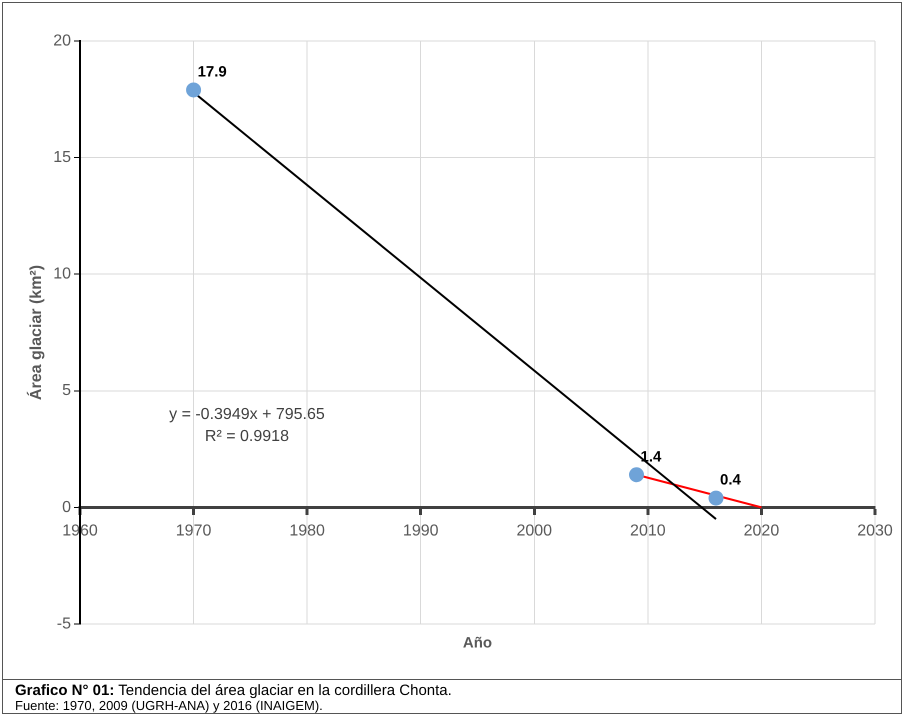 Image resolution: width=906 pixels, height=722 pixels. What do you see at coordinates (67, 507) in the screenshot?
I see `y-tick-label: 0` at bounding box center [67, 507].